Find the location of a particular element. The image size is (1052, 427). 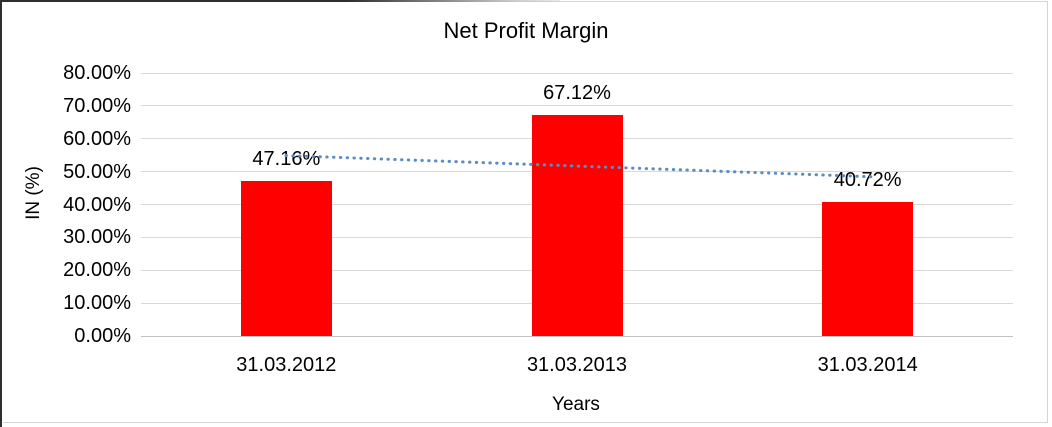

y-tick-label: 20.00% is located at coordinates (97, 270).